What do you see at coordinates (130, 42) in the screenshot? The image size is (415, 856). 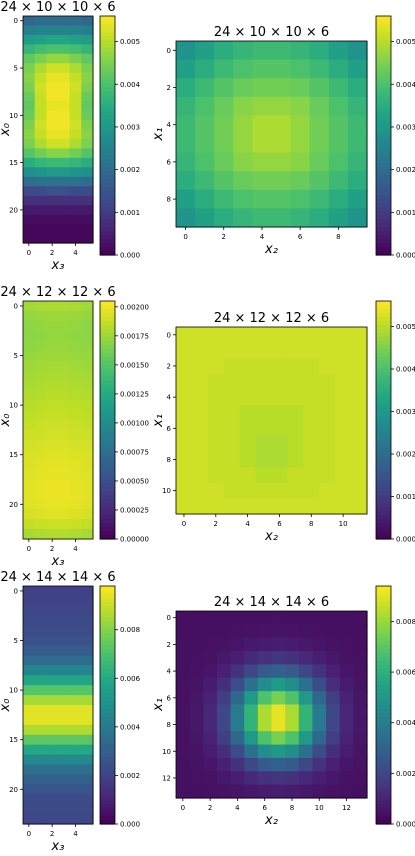 I see `colorbar-tick-label: 0.005` at bounding box center [130, 42].